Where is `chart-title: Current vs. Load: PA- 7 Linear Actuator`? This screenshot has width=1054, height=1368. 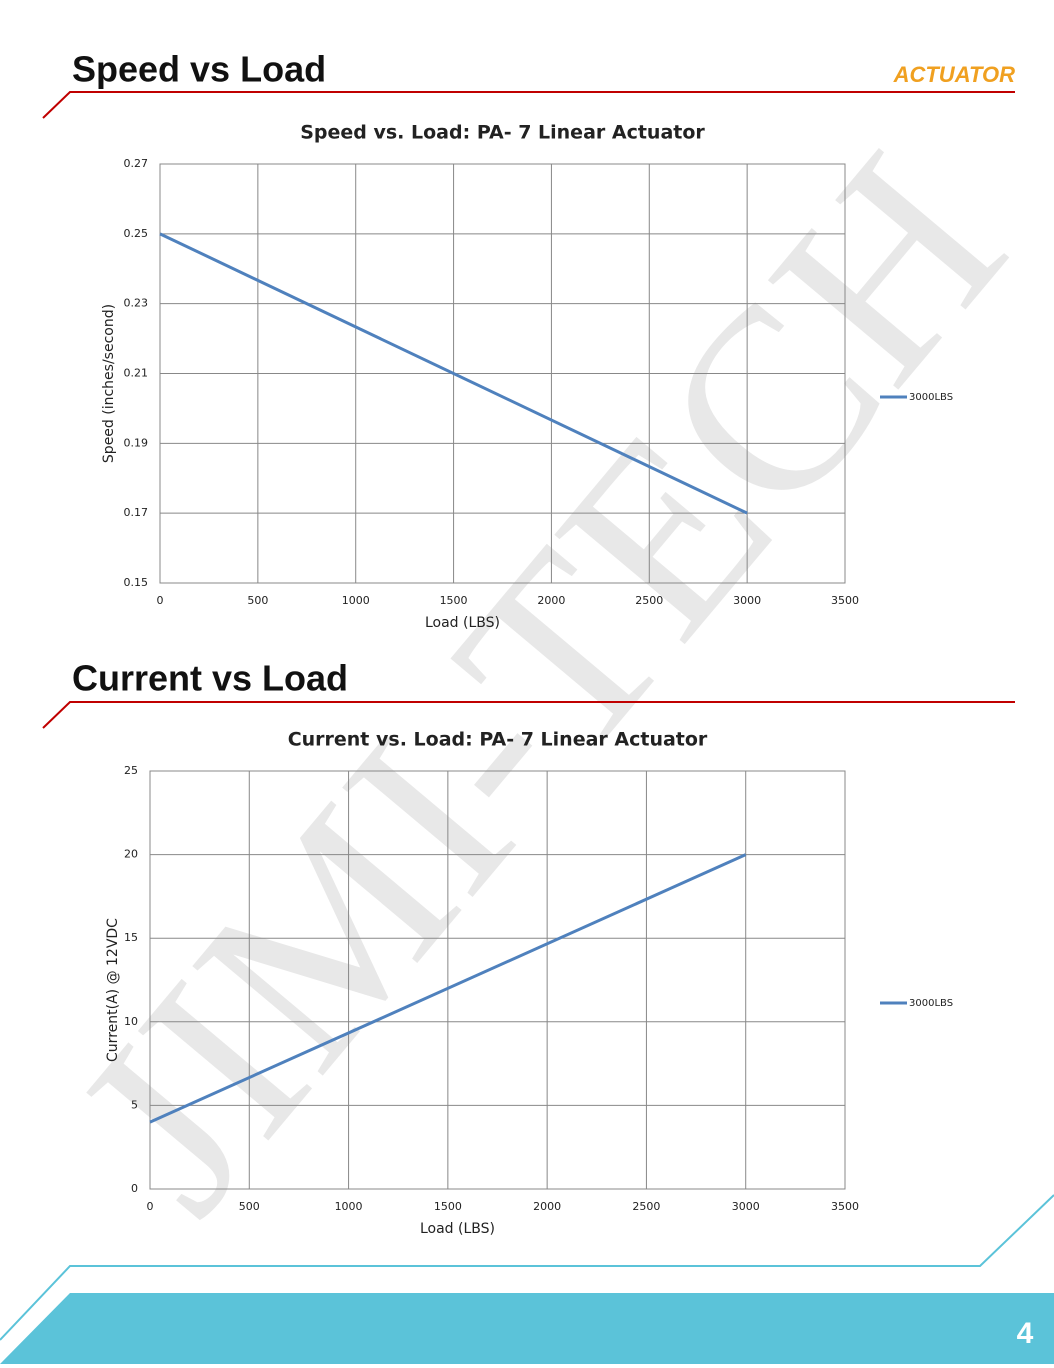 chart-title: Current vs. Load: PA- 7 Linear Actuator is located at coordinates (498, 740).